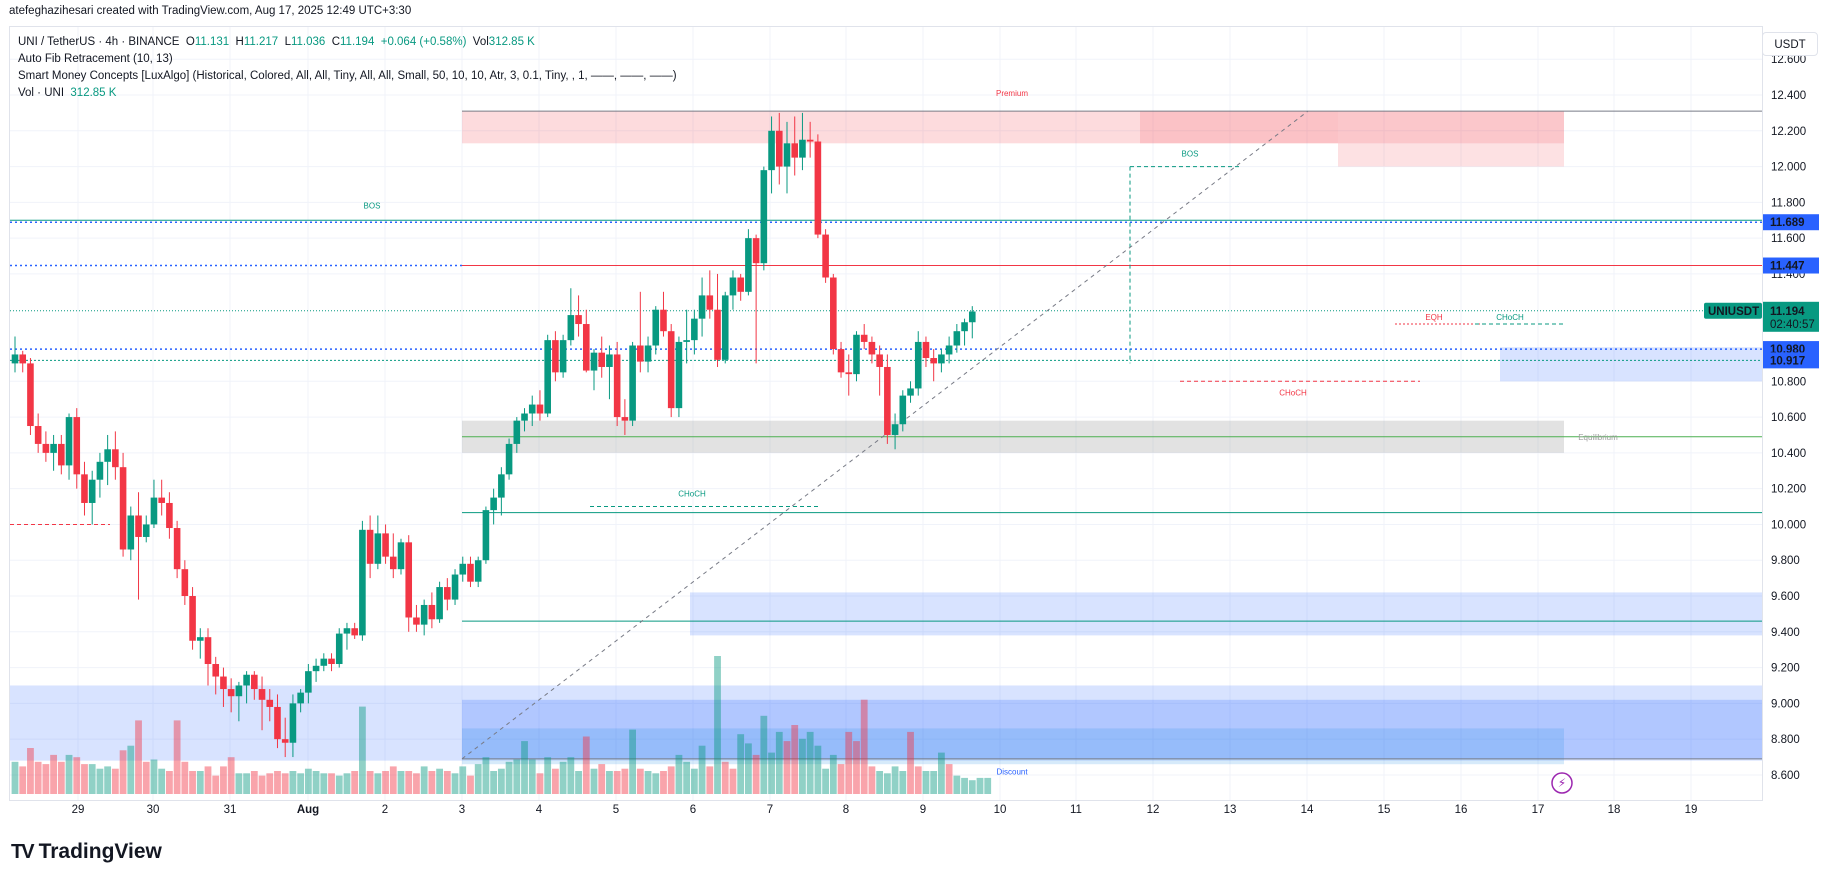 The image size is (1835, 883). What do you see at coordinates (212, 42) in the screenshot?
I see `open-value: 11.131` at bounding box center [212, 42].